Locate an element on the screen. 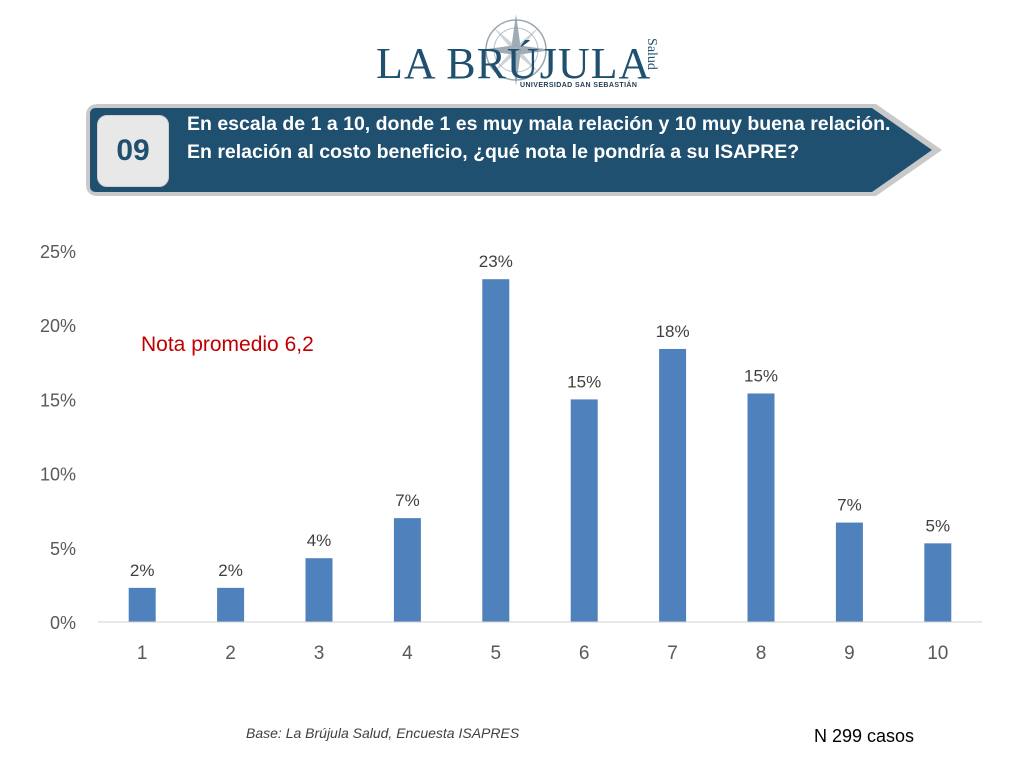 Image resolution: width=1024 pixels, height=768 pixels. y-tick-label: 25% is located at coordinates (58, 252).